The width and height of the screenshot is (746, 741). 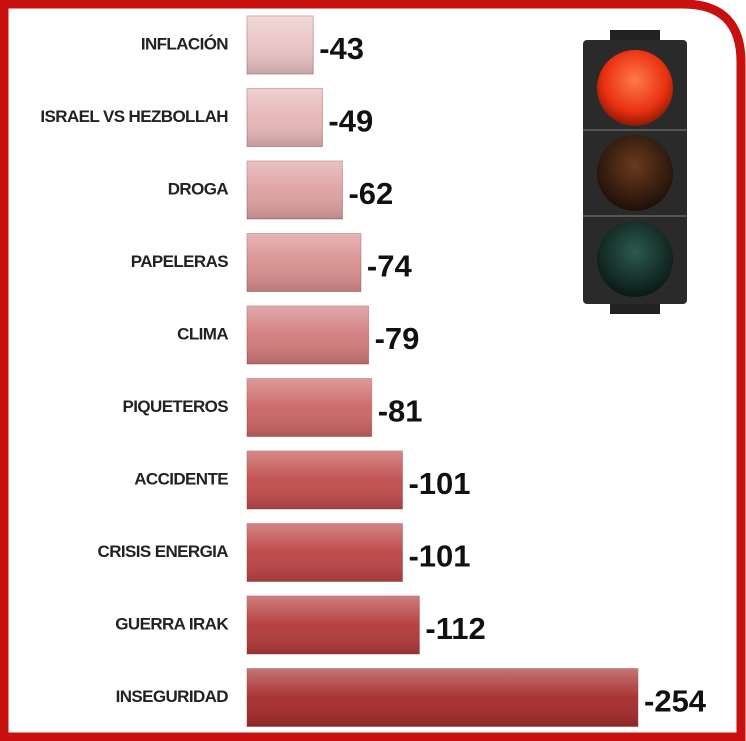 I want to click on value-label: -43, so click(x=341, y=48).